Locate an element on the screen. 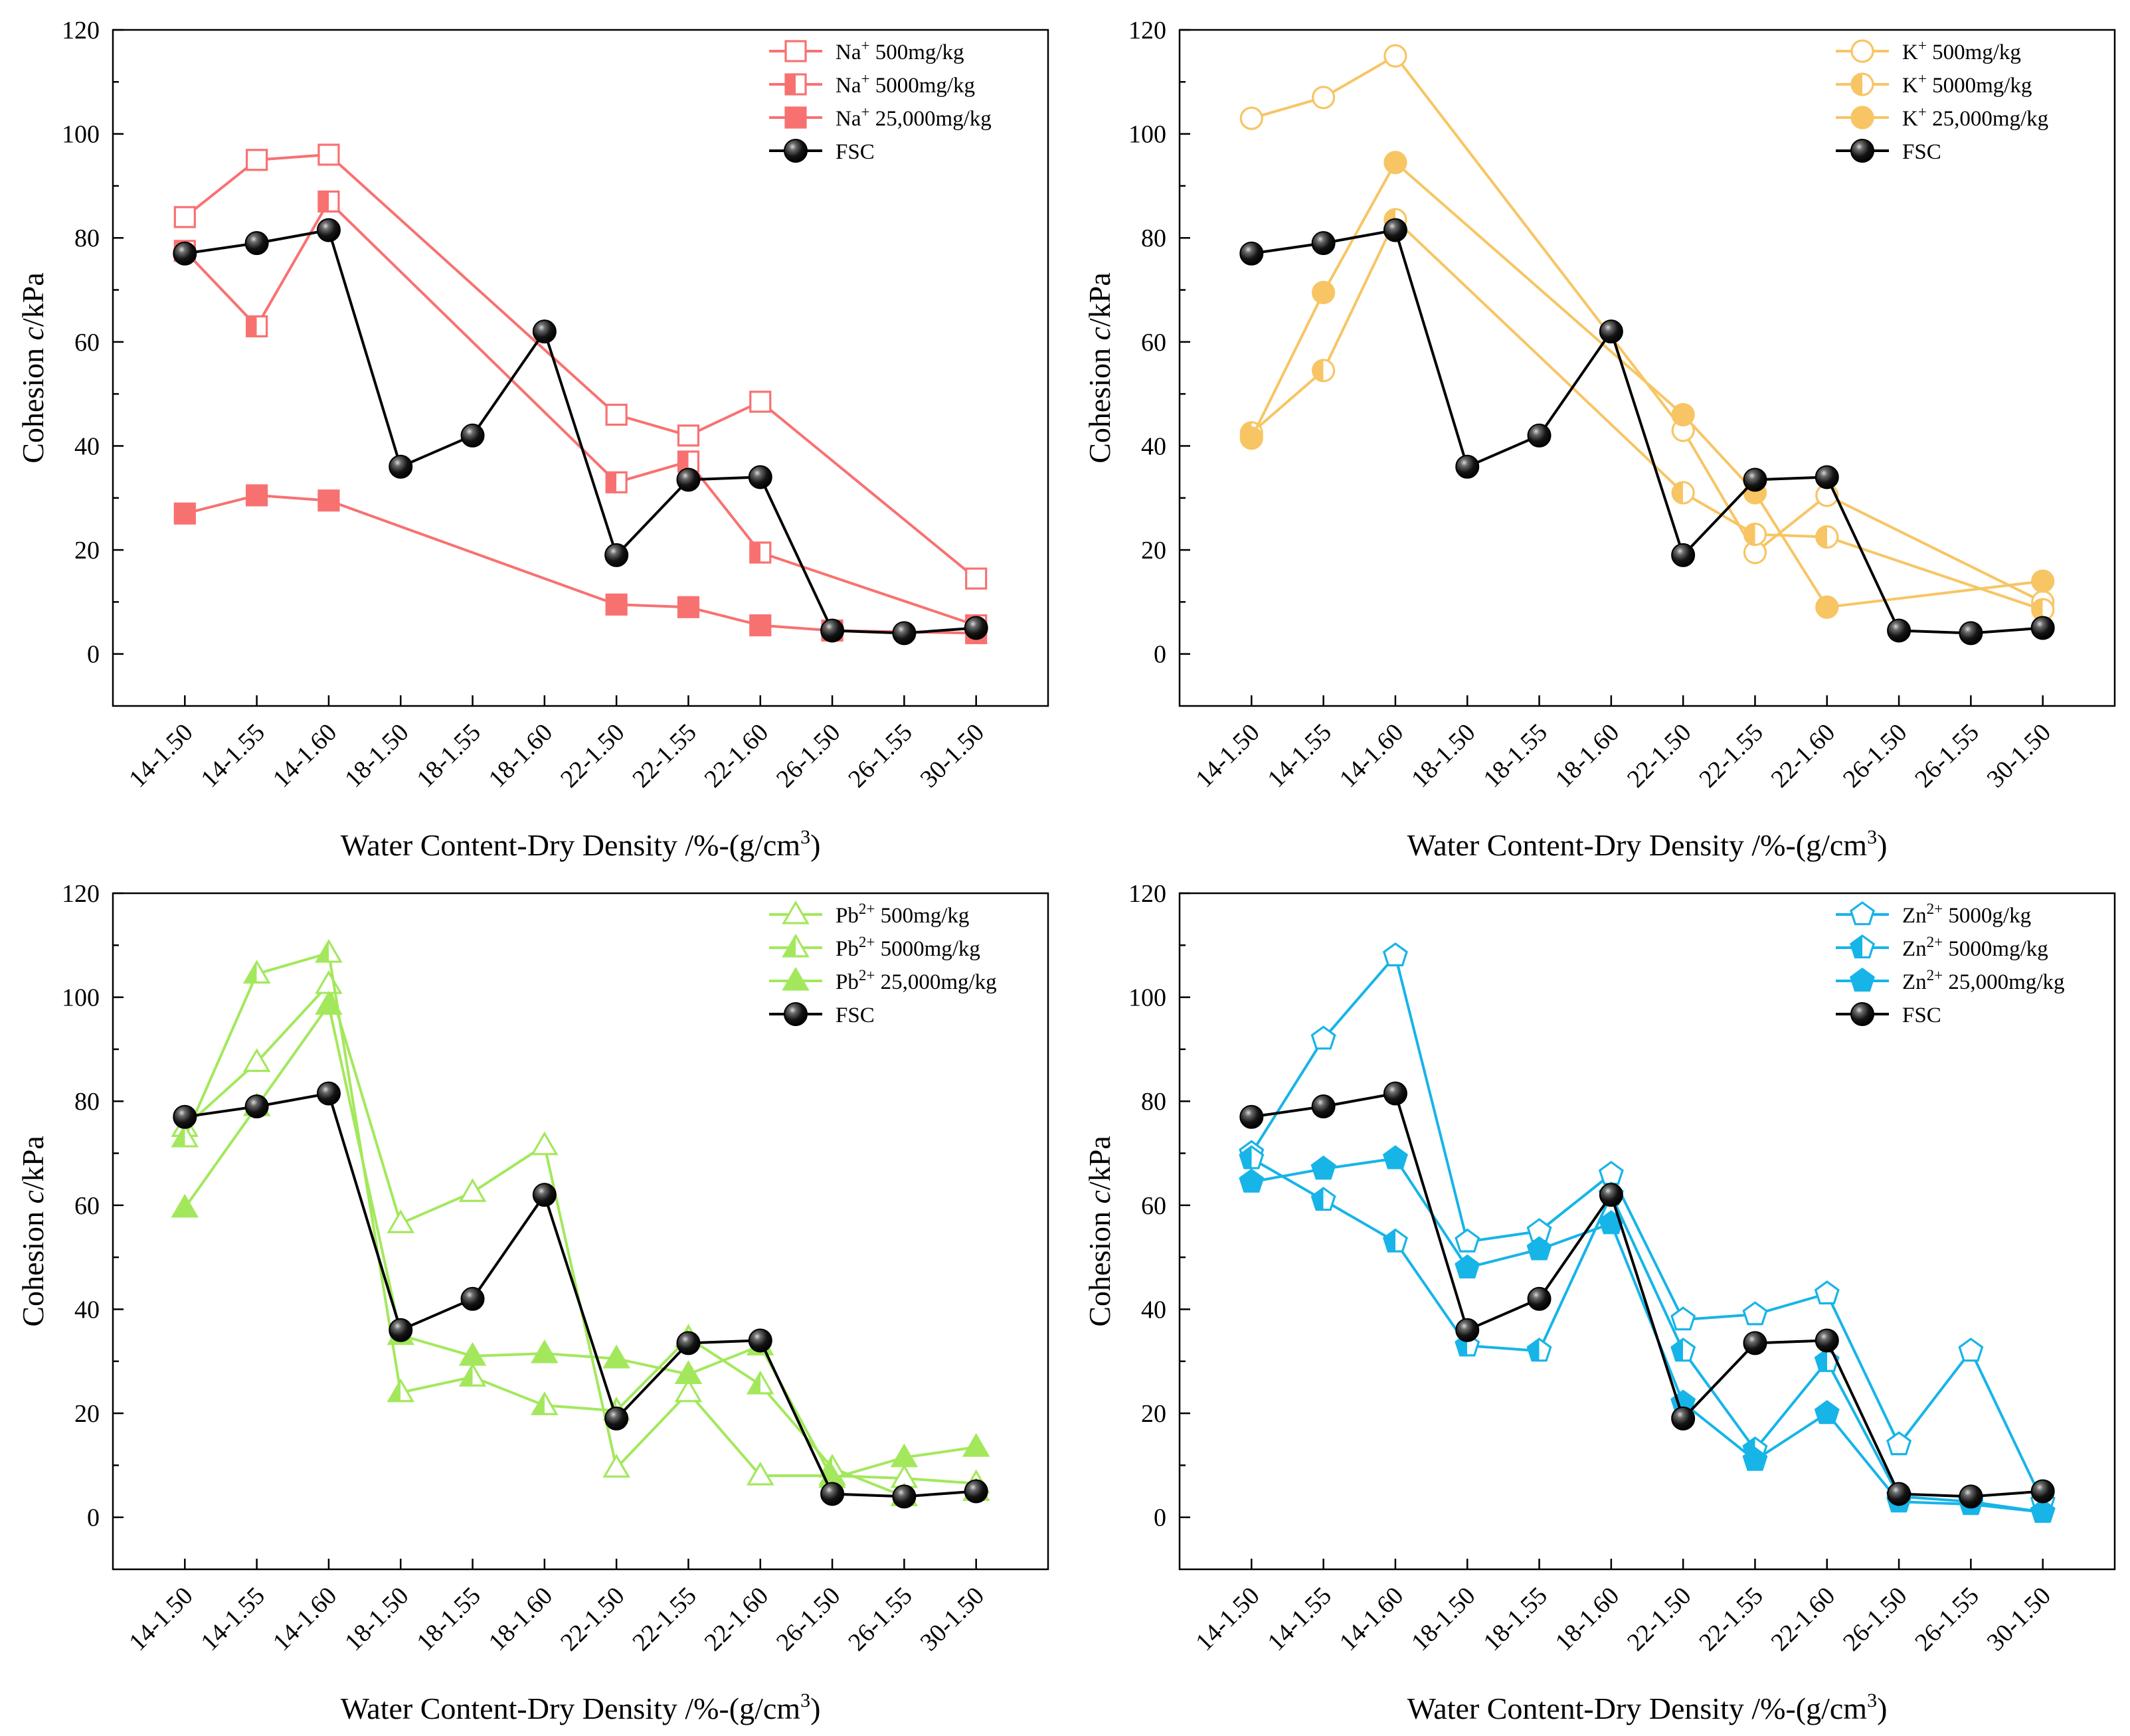 The height and width of the screenshot is (1736, 2130). x-tick-label: 14-1.50 is located at coordinates (161, 1620).